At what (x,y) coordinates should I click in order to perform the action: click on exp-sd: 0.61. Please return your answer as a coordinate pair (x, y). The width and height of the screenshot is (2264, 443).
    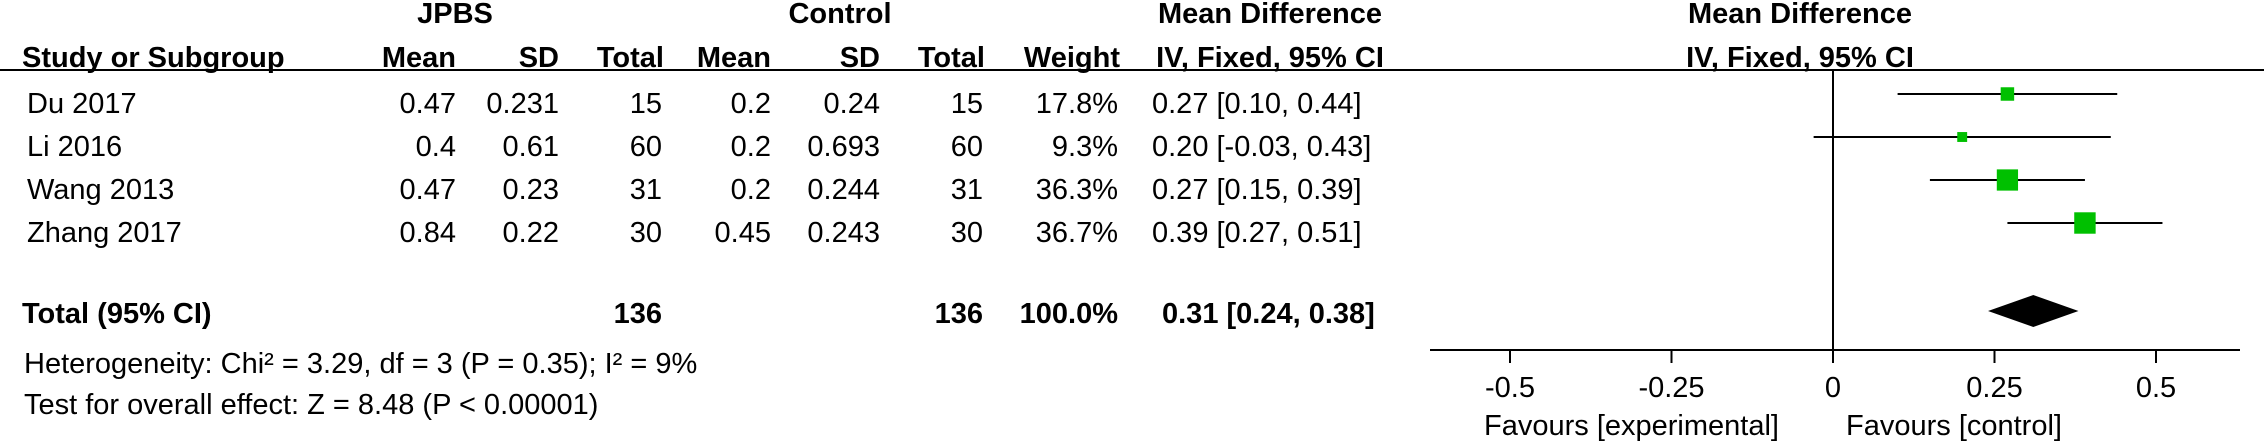
    Looking at the image, I should click on (530, 147).